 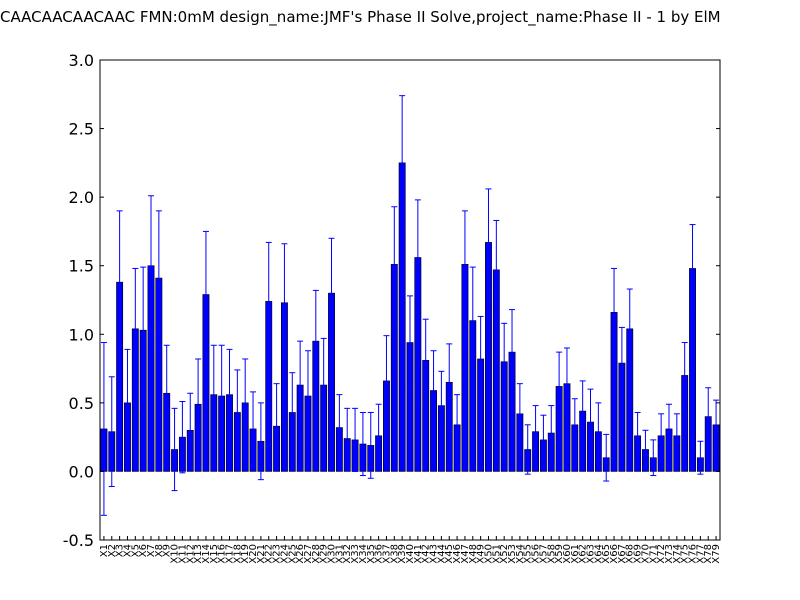 What do you see at coordinates (536, 554) in the screenshot?
I see `x-tick-label: X56` at bounding box center [536, 554].